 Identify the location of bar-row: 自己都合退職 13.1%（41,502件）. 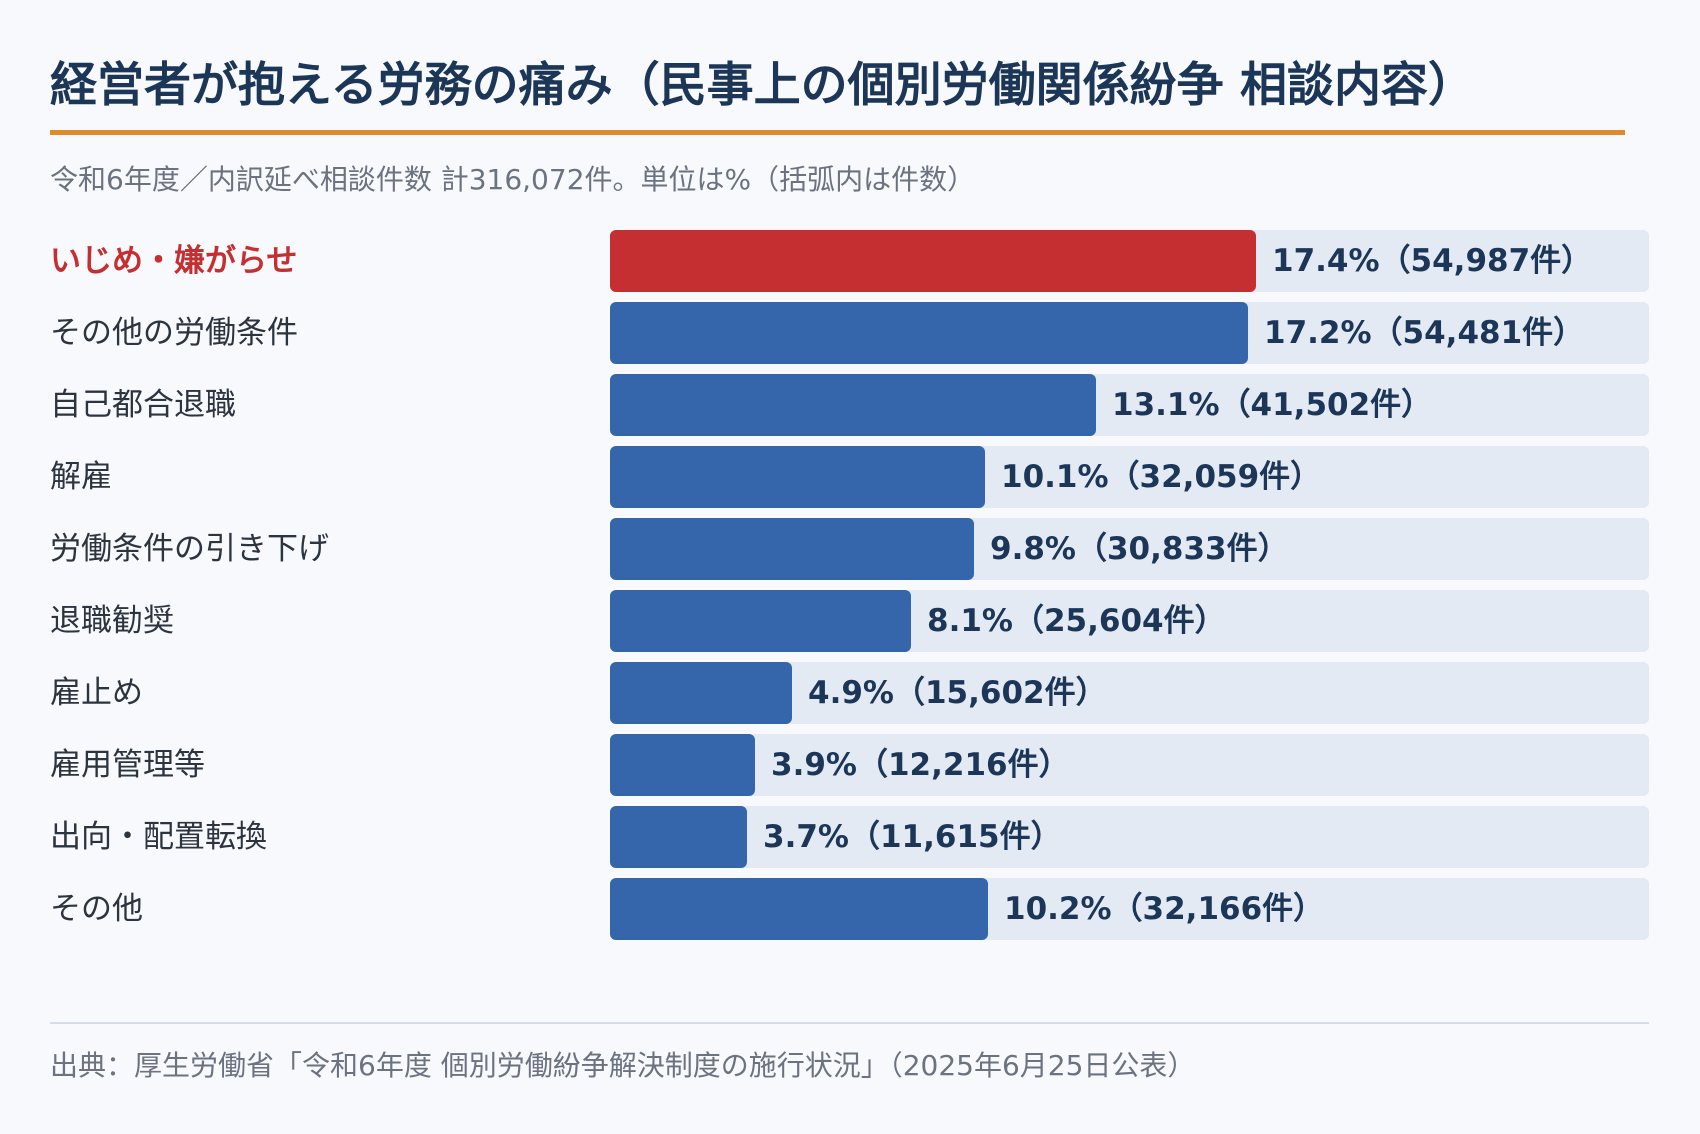
(850, 405).